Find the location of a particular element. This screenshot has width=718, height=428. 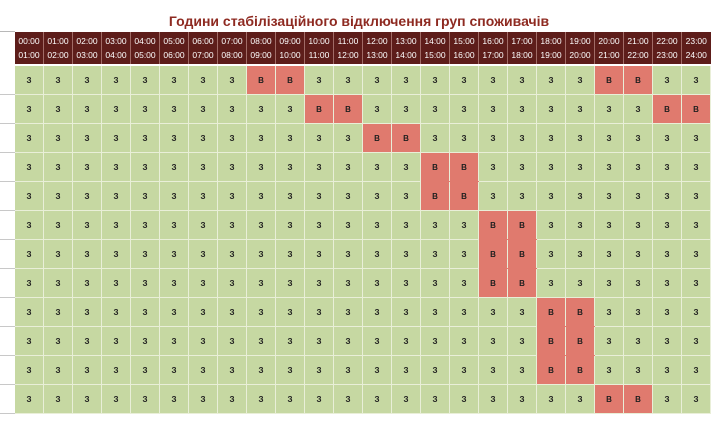

hour-start: 19:00 is located at coordinates (580, 41).